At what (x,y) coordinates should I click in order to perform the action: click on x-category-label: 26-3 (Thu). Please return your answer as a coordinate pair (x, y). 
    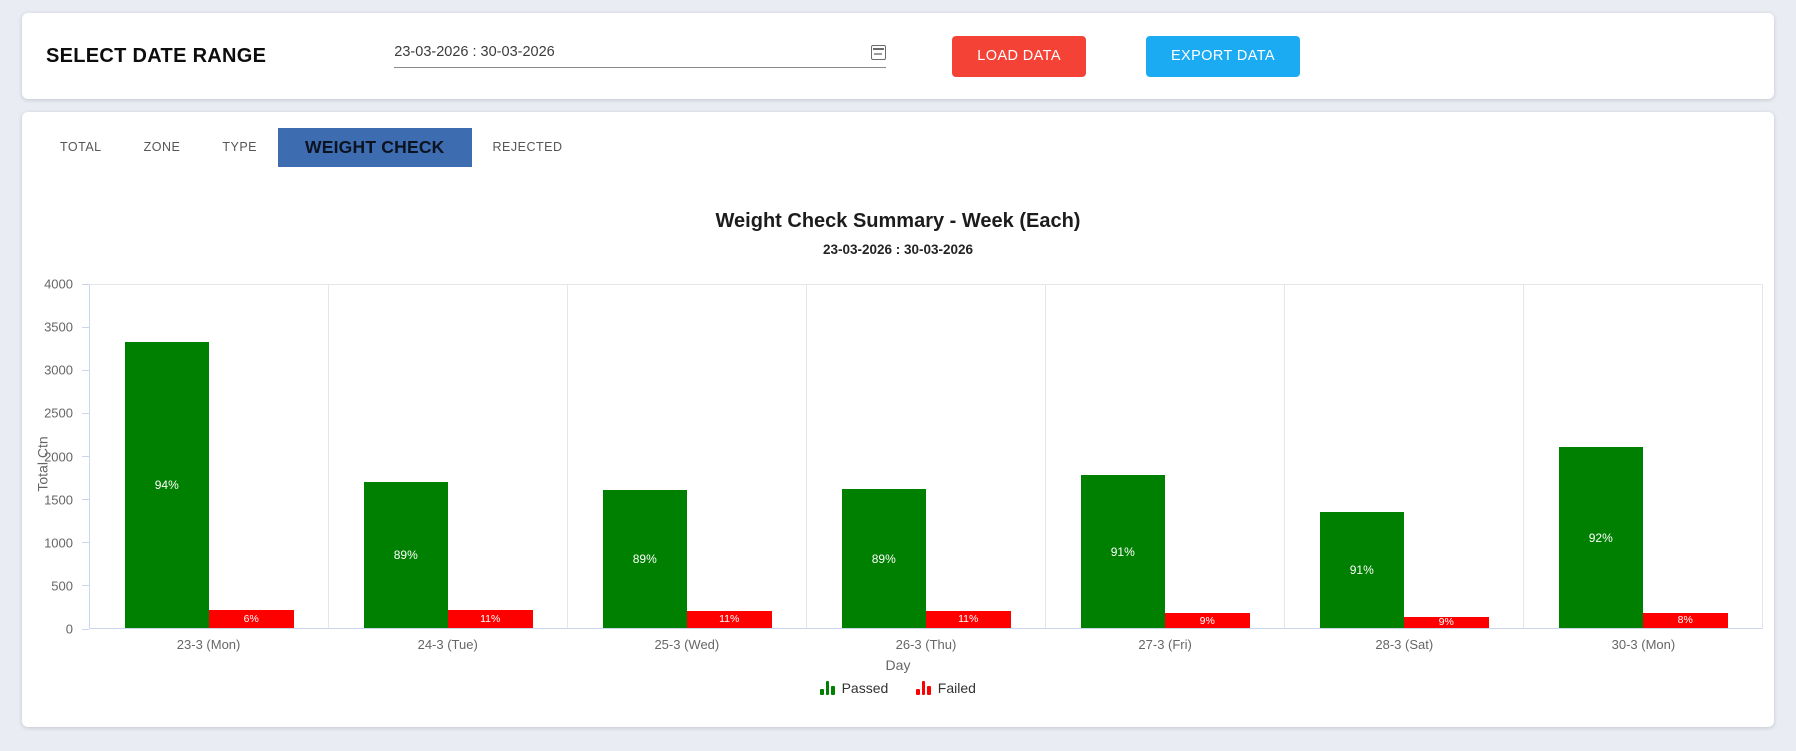
    Looking at the image, I should click on (926, 644).